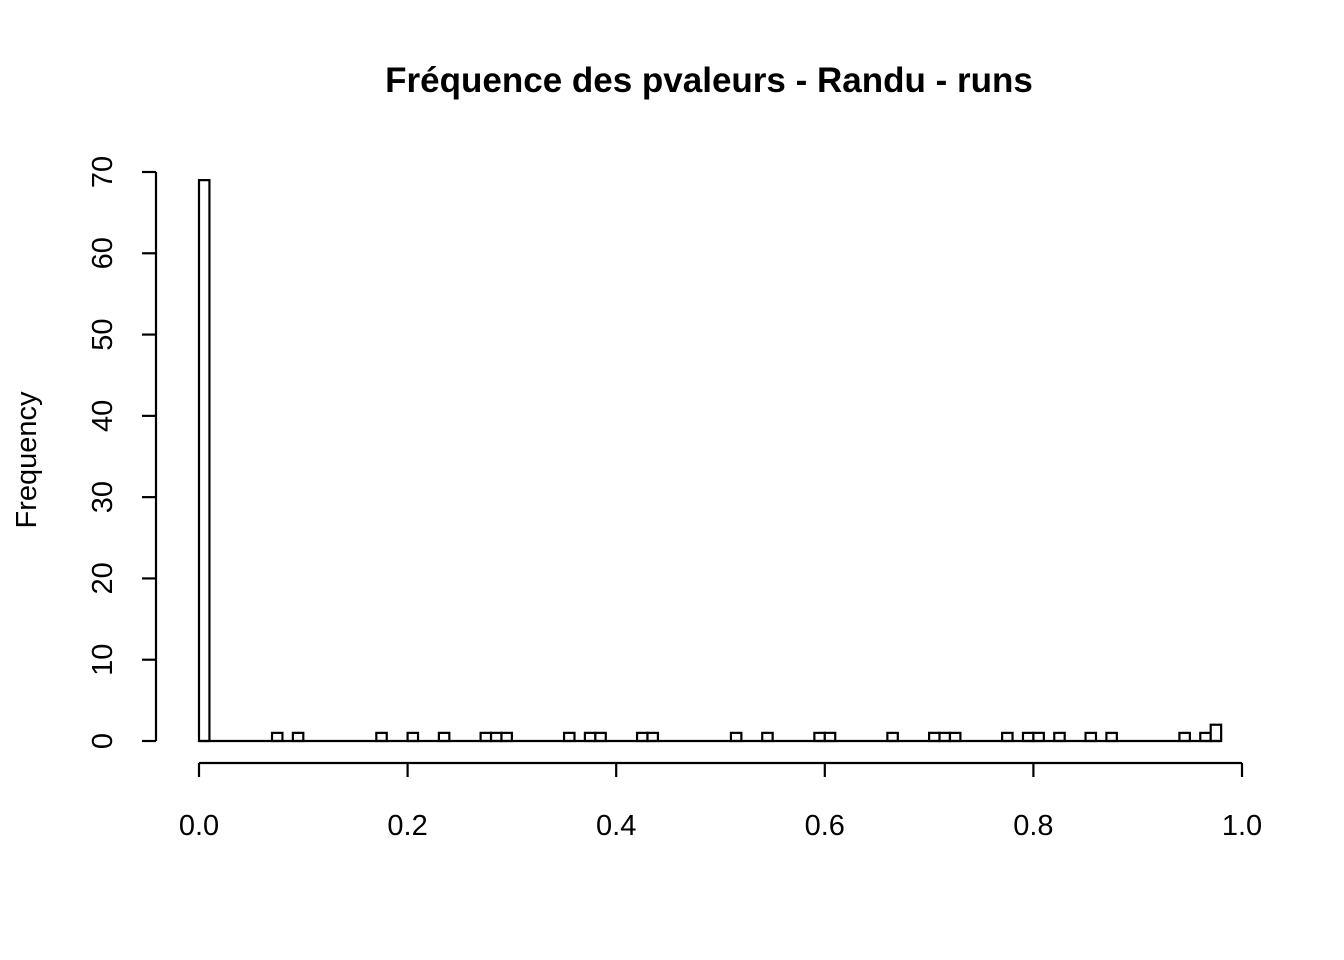  What do you see at coordinates (103, 660) in the screenshot?
I see `y-tick-label: 10` at bounding box center [103, 660].